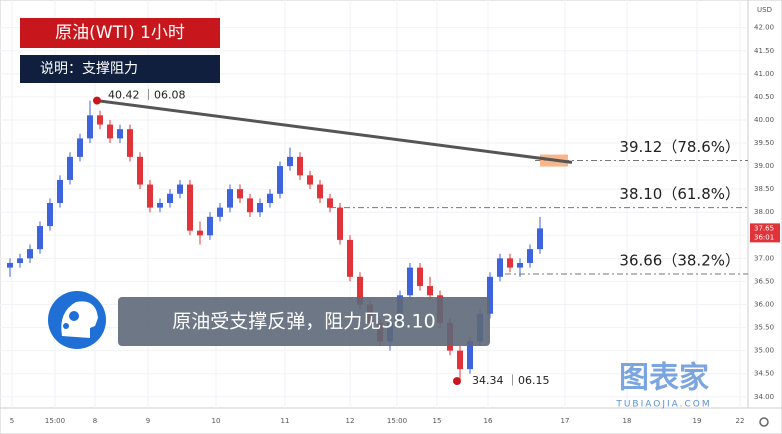 The image size is (782, 434). I want to click on subtitle-box, so click(120, 69).